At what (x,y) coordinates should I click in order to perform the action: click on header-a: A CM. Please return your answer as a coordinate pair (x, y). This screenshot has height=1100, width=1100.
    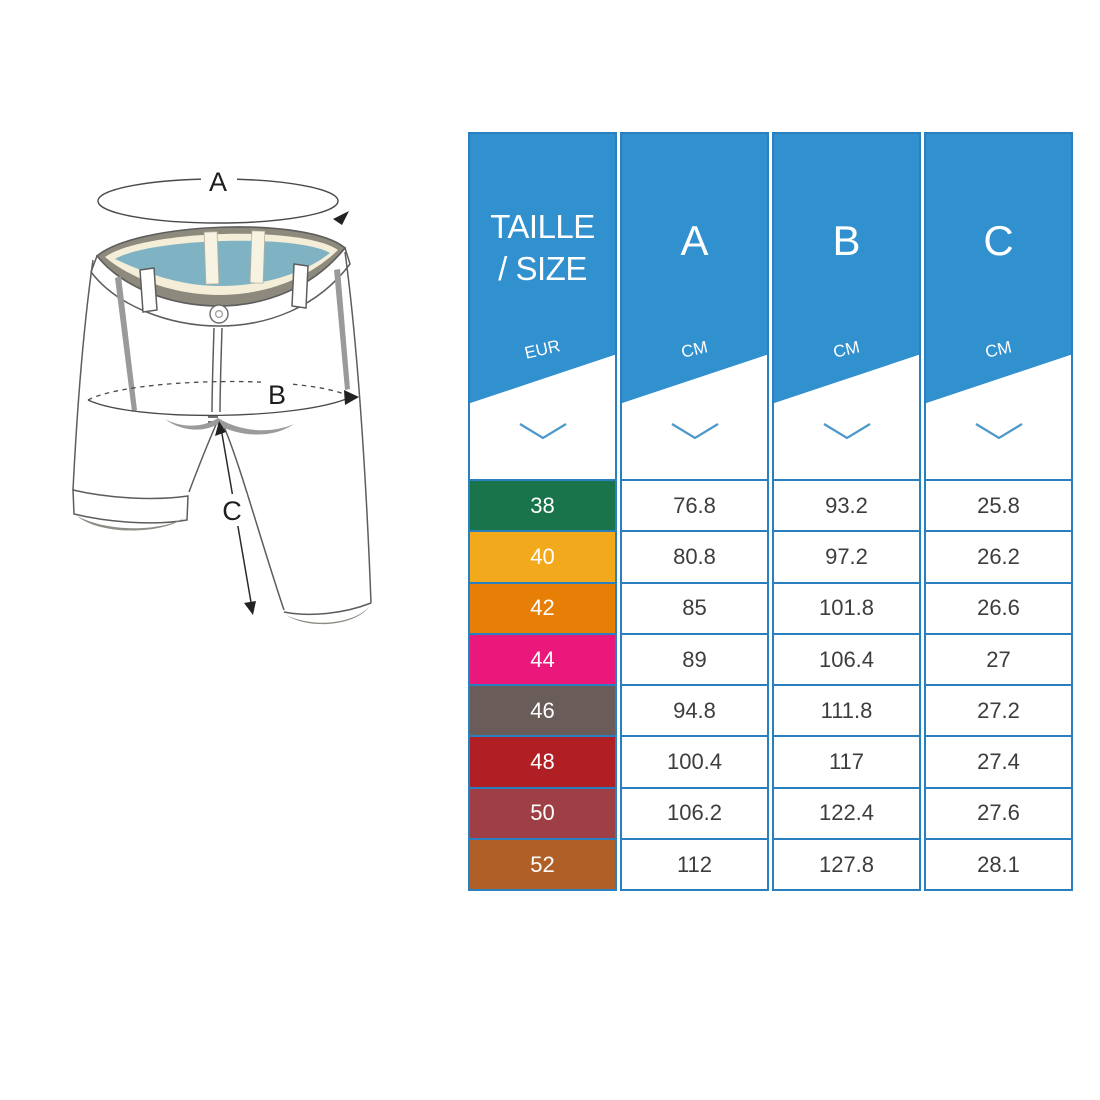
    Looking at the image, I should click on (694, 306).